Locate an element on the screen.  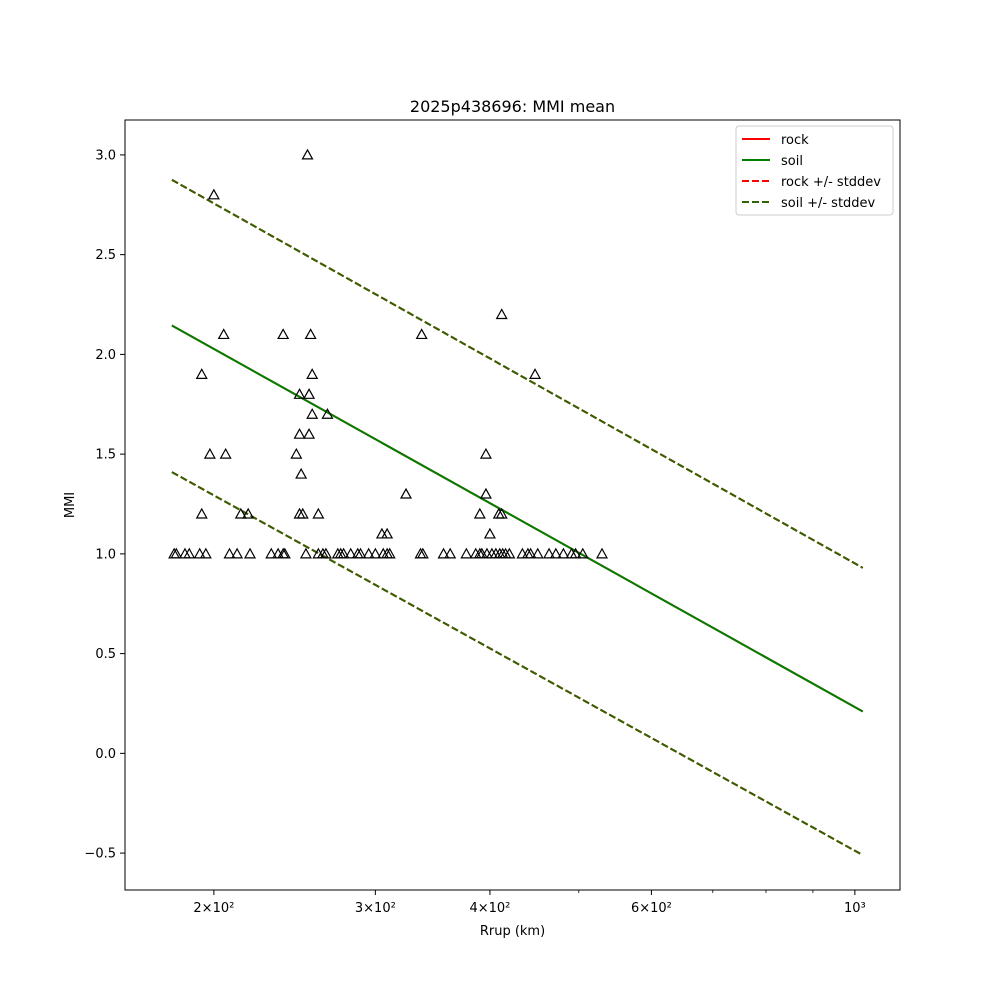
legend-label: rock +/- stddev is located at coordinates (831, 182).